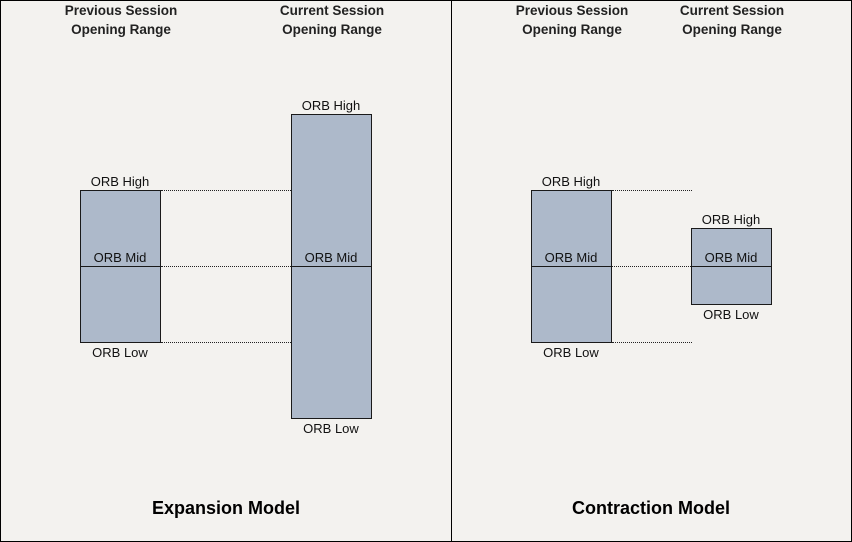  Describe the element at coordinates (121, 20) in the screenshot. I see `expansion-prev-header: Previous Session Opening Range` at that location.